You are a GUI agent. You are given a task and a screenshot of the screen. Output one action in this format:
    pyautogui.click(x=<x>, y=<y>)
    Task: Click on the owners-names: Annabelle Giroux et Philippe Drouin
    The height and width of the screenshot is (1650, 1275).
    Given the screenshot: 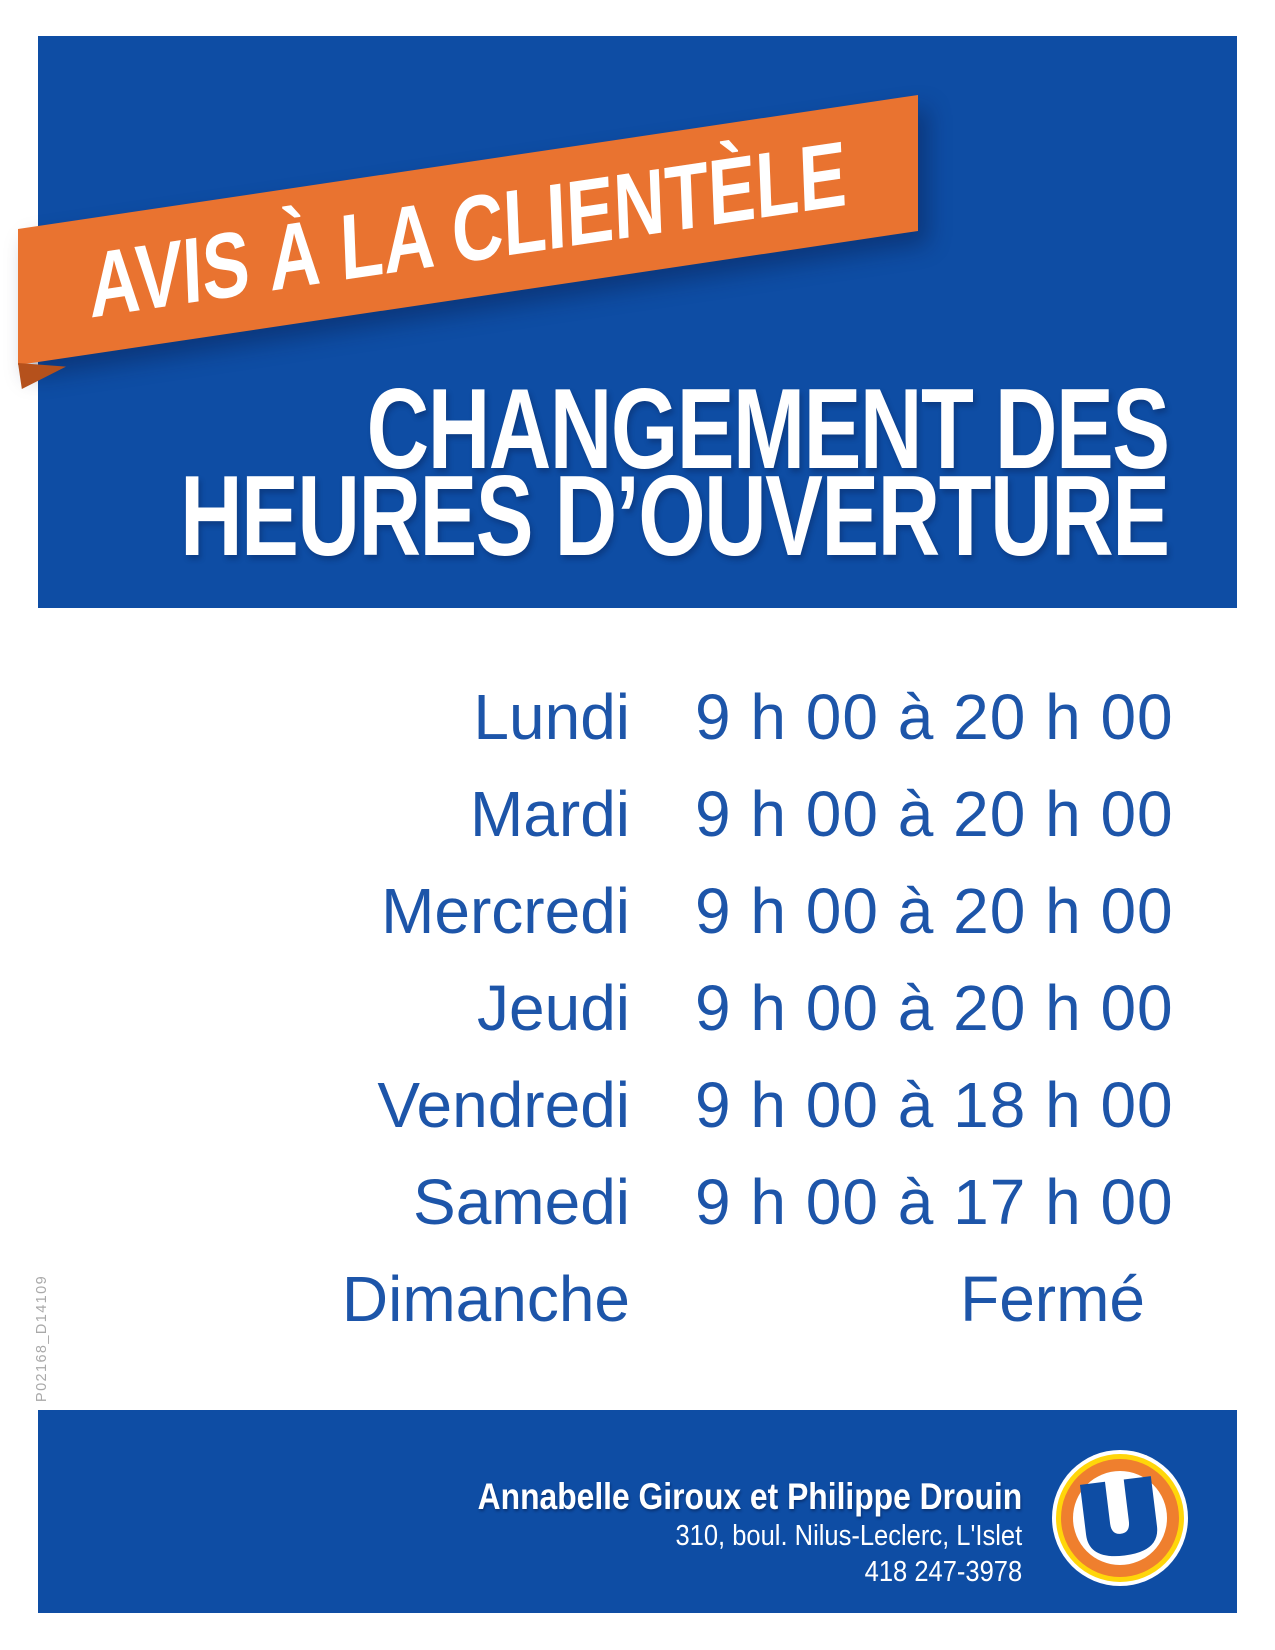 What is the action you would take?
    pyautogui.click(x=749, y=1496)
    